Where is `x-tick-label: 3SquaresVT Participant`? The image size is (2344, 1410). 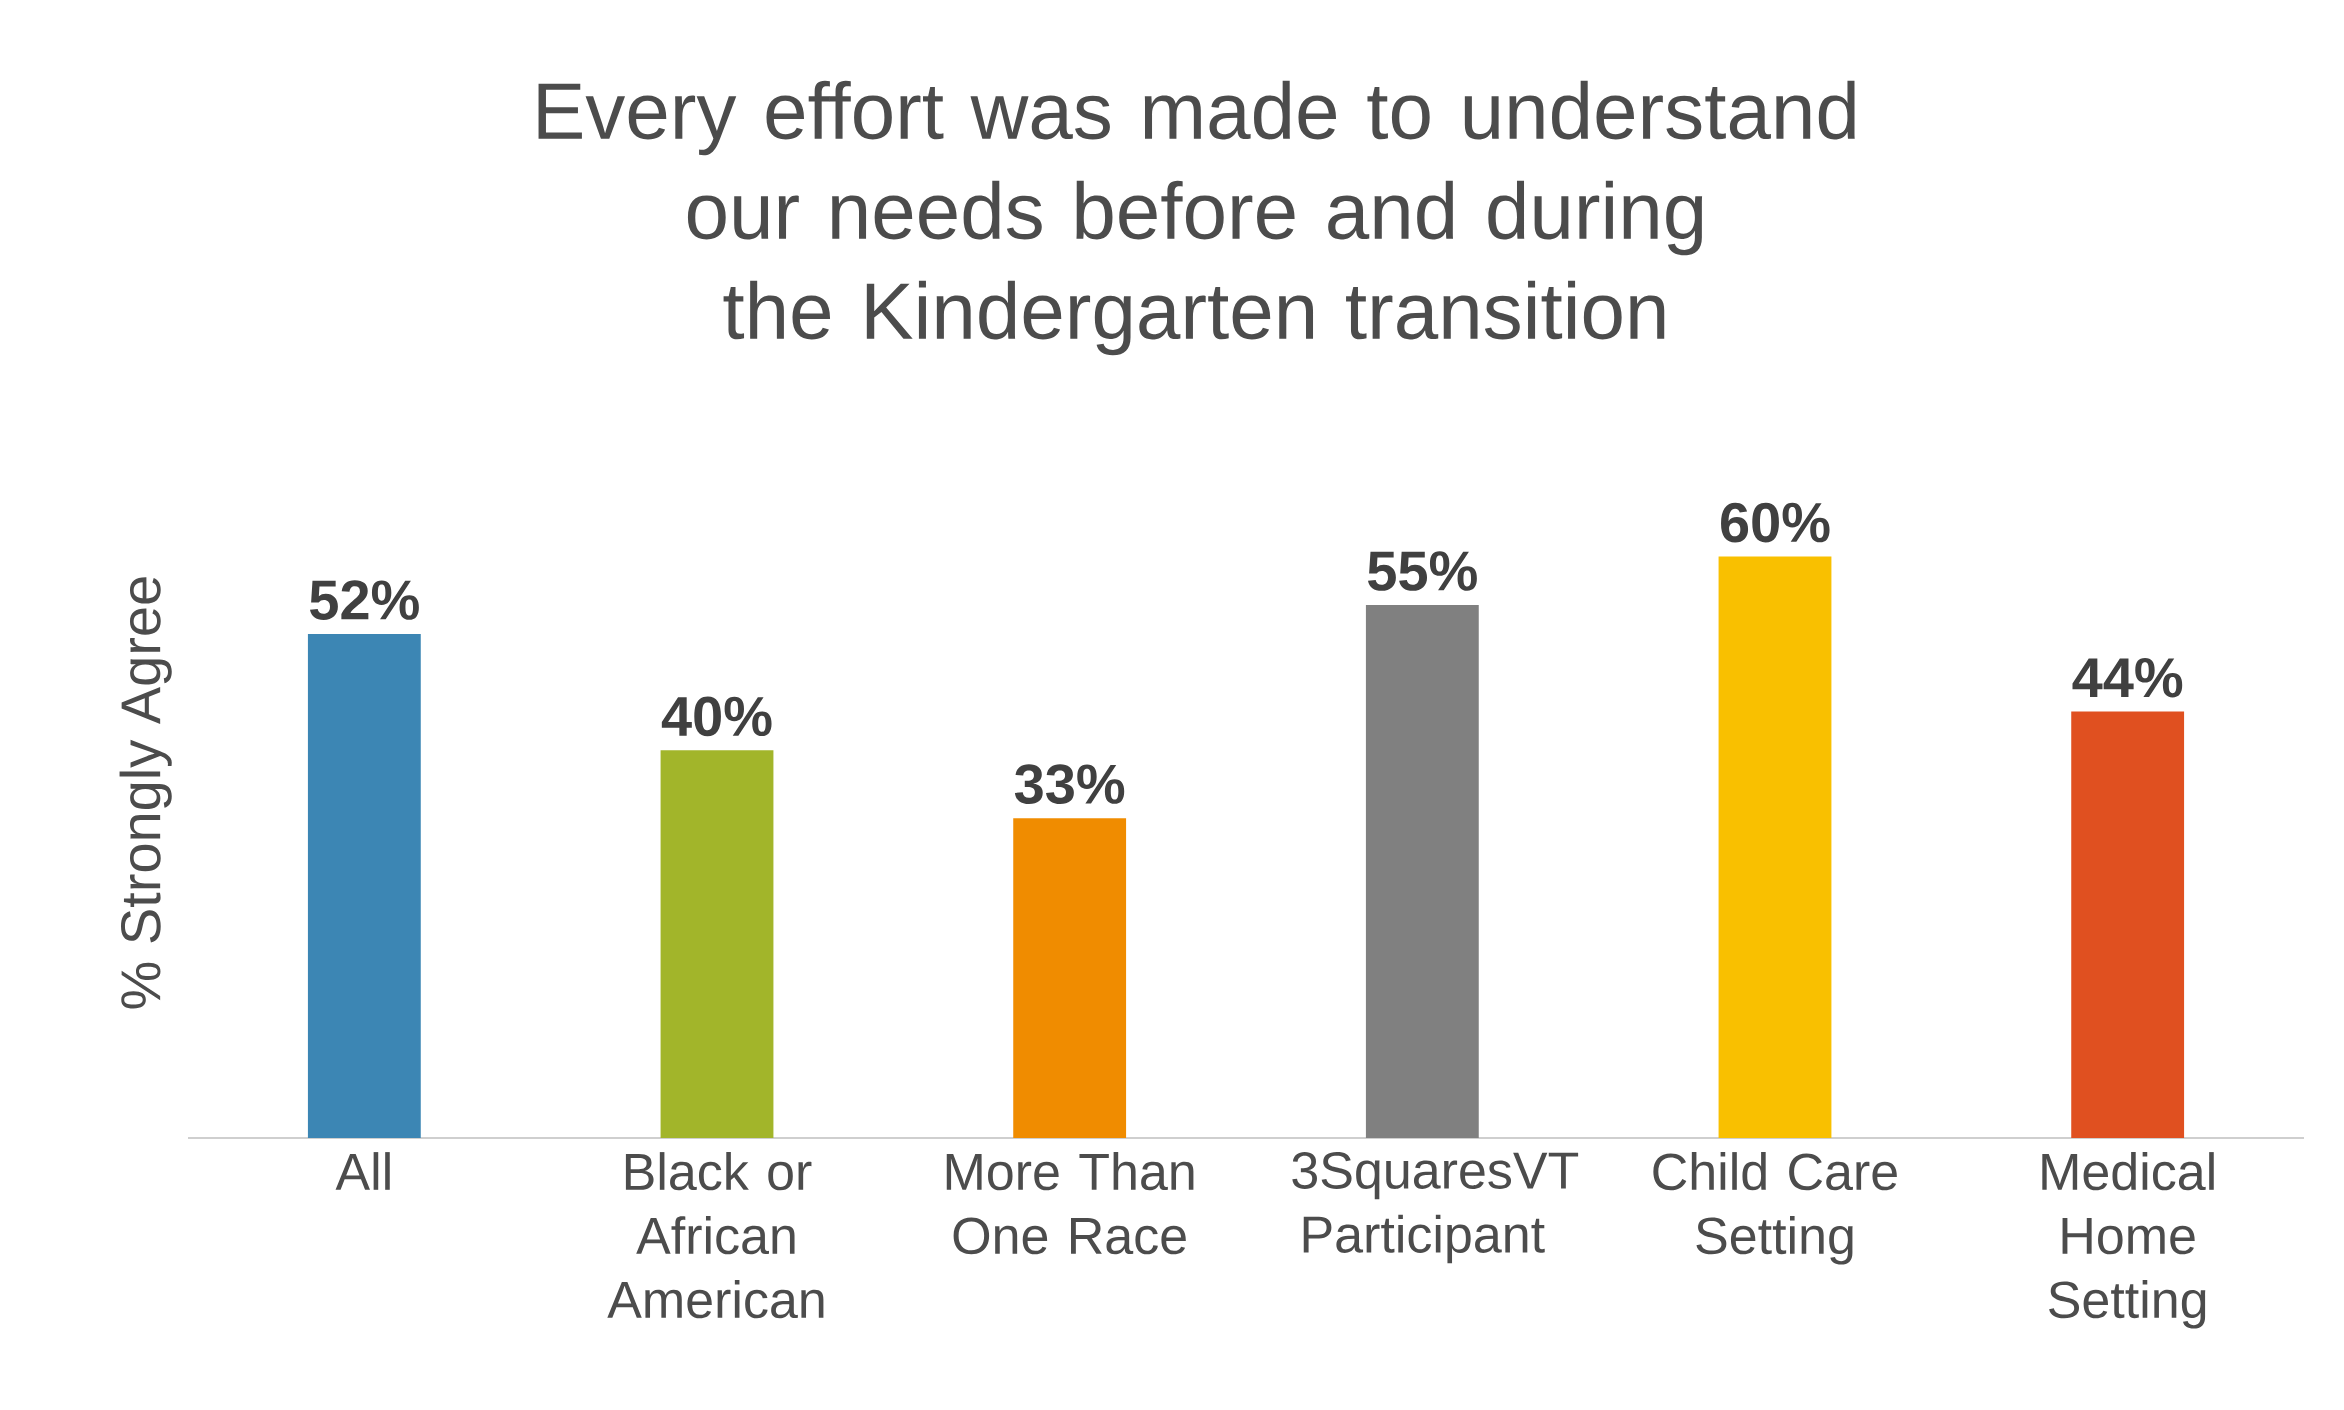
x-tick-label: 3SquaresVT Participant is located at coordinates (1435, 1208).